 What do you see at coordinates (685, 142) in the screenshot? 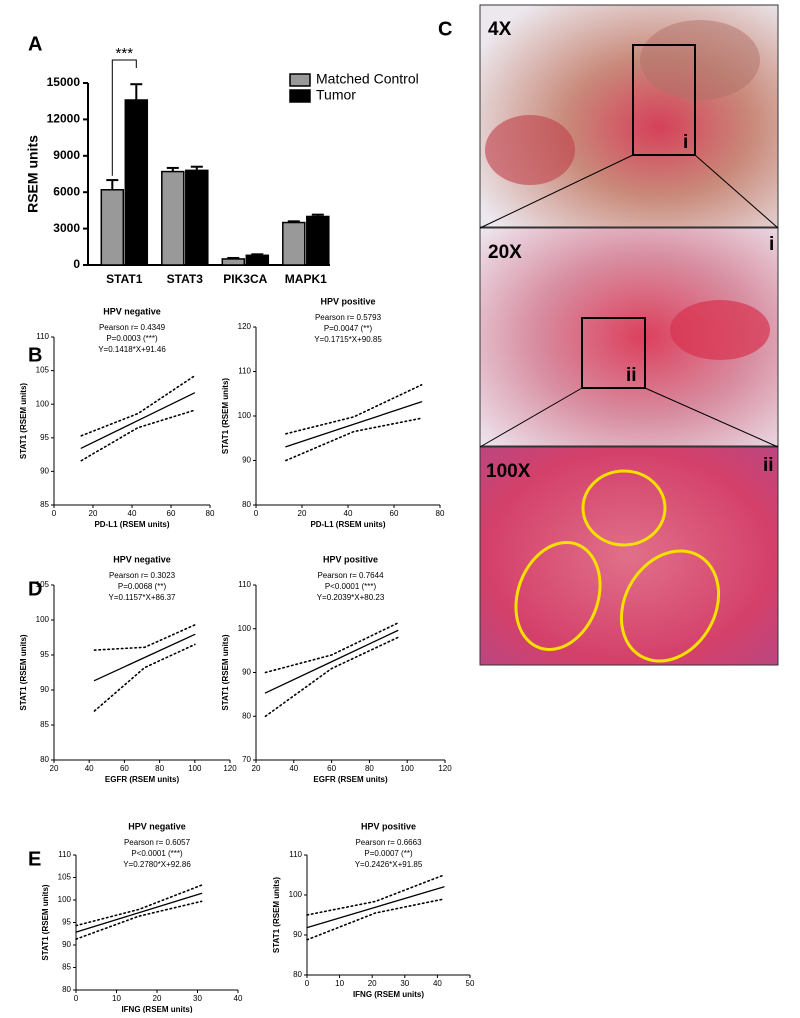
I see `inset-label: i` at bounding box center [685, 142].